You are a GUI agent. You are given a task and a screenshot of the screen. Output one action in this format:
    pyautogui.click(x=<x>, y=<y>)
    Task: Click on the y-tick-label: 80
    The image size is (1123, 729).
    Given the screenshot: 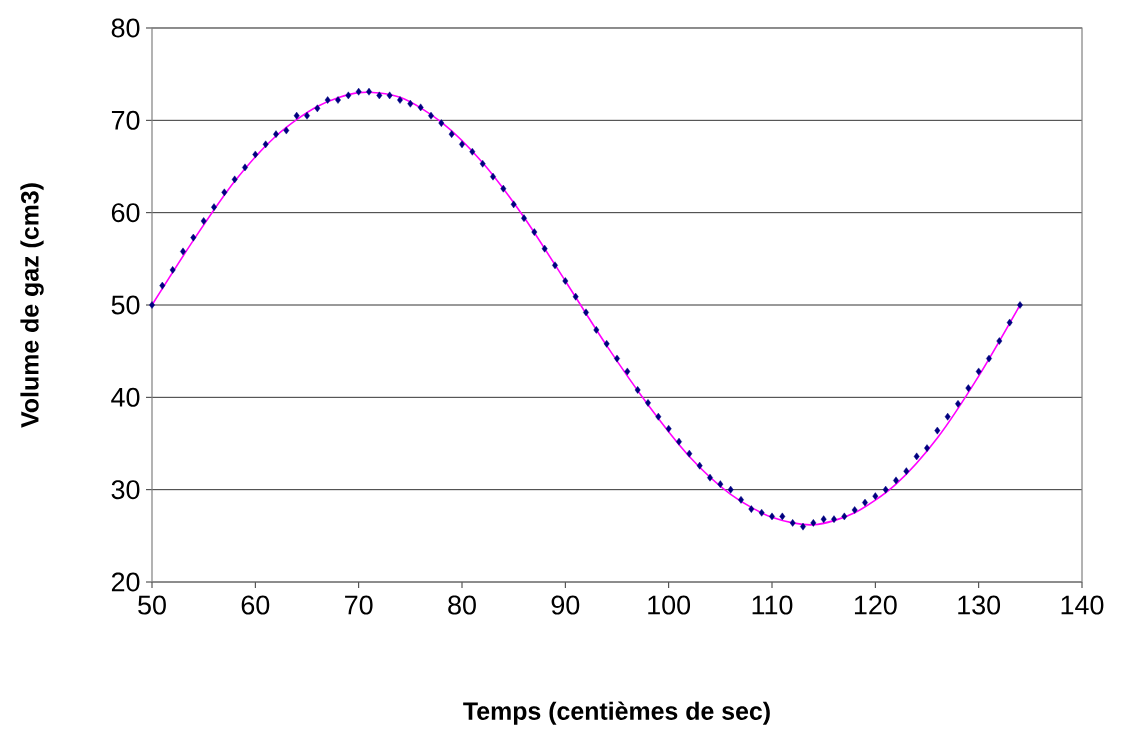 What is the action you would take?
    pyautogui.click(x=125, y=28)
    